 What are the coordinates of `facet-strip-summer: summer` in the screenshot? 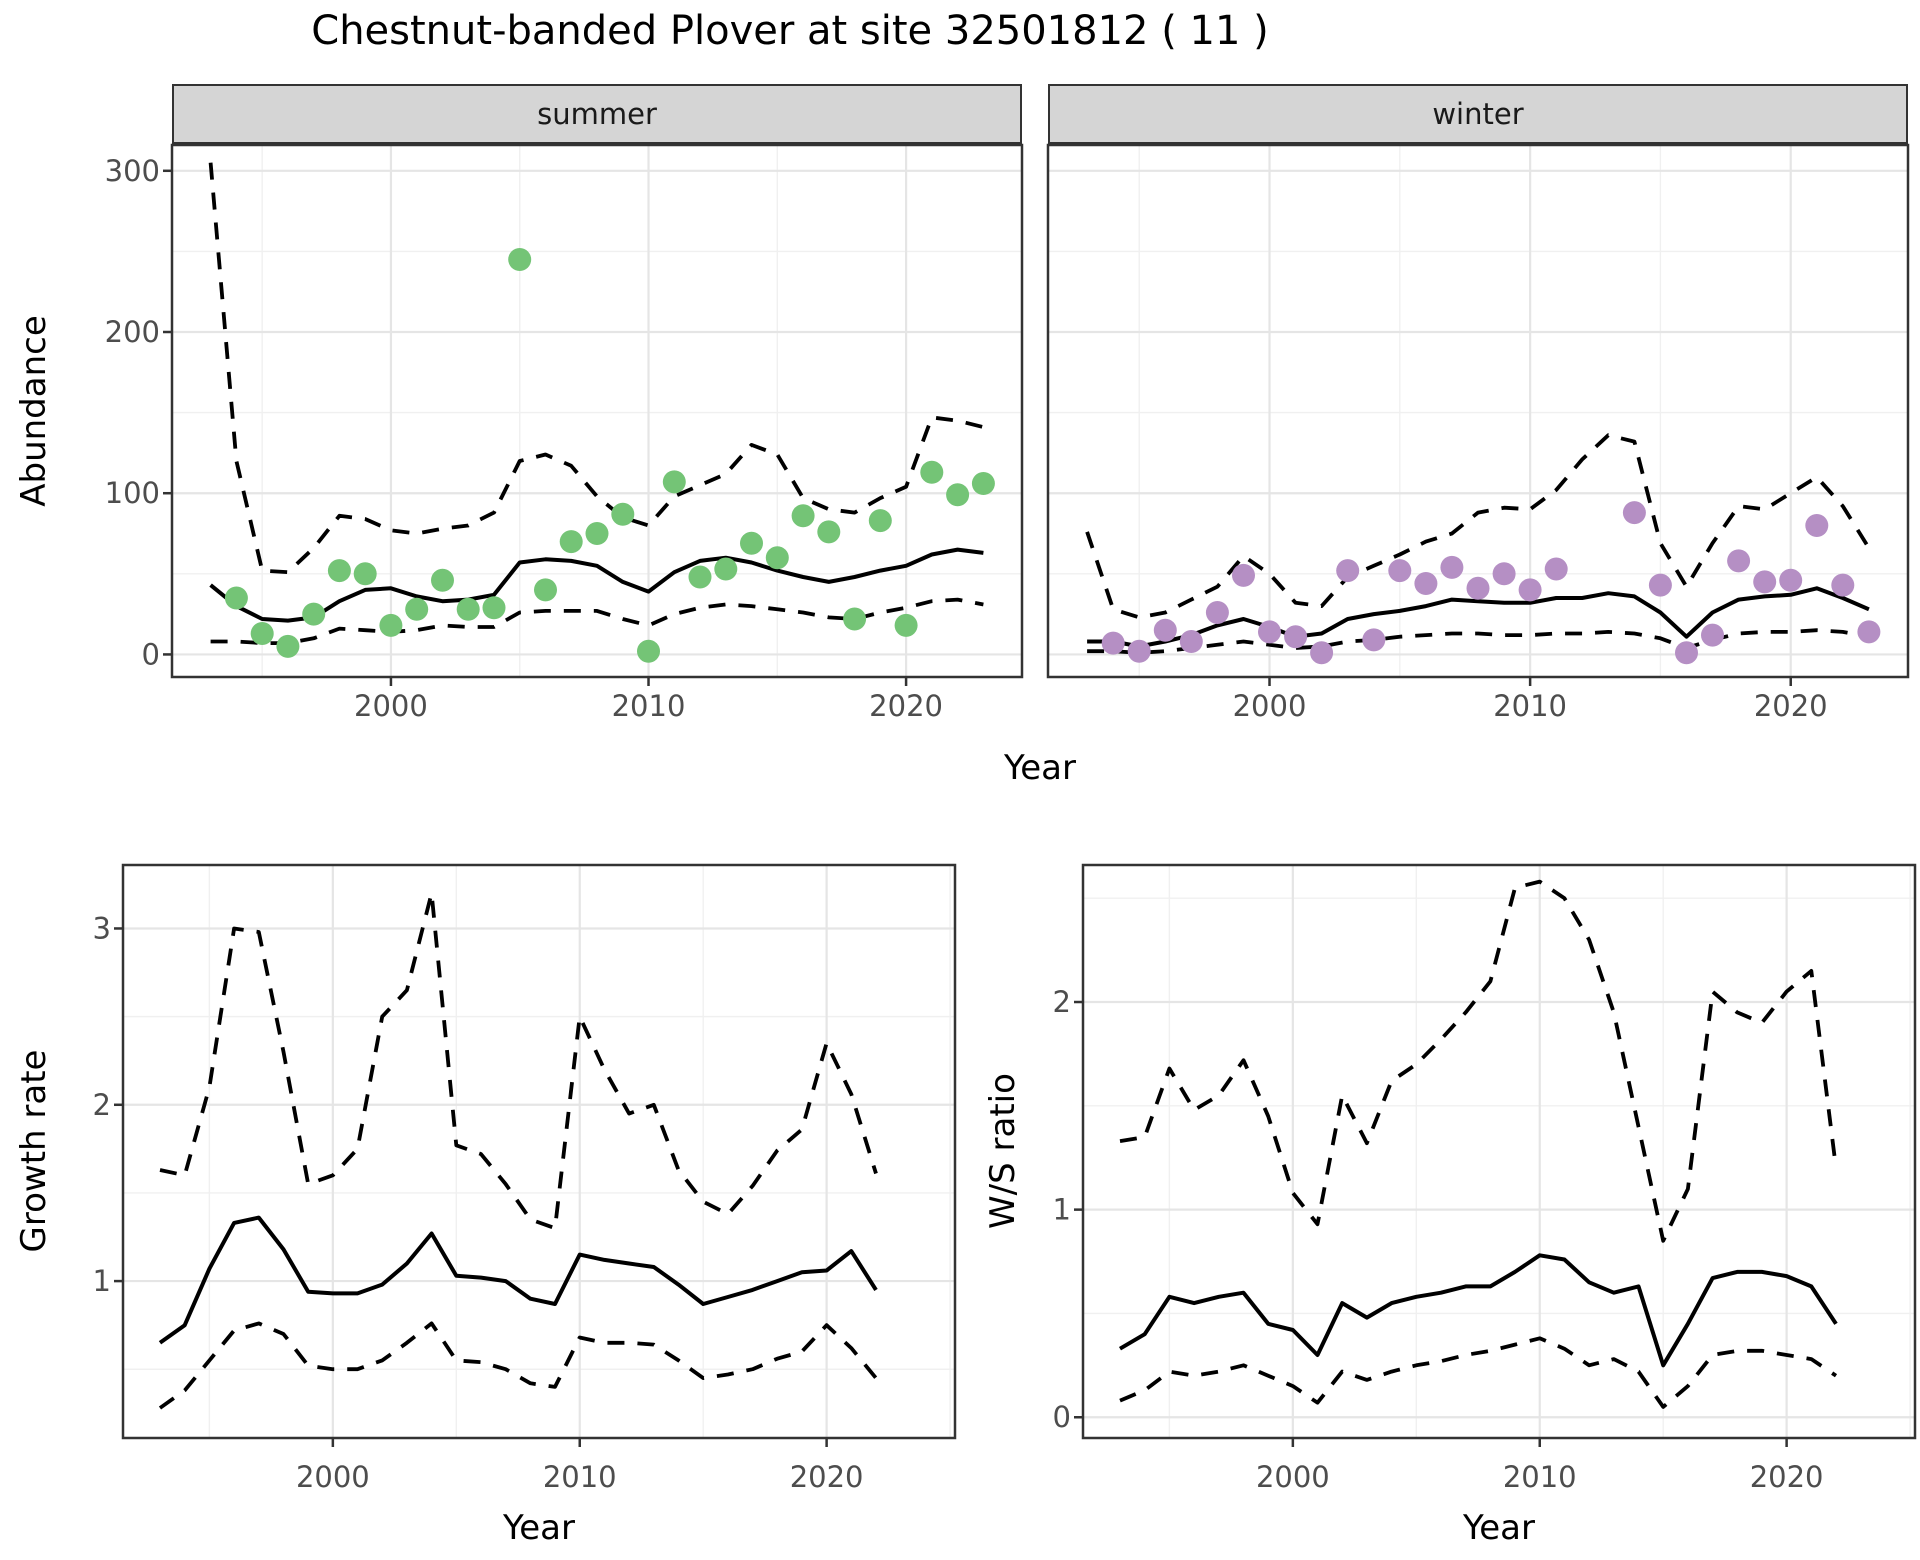 It's located at (597, 114).